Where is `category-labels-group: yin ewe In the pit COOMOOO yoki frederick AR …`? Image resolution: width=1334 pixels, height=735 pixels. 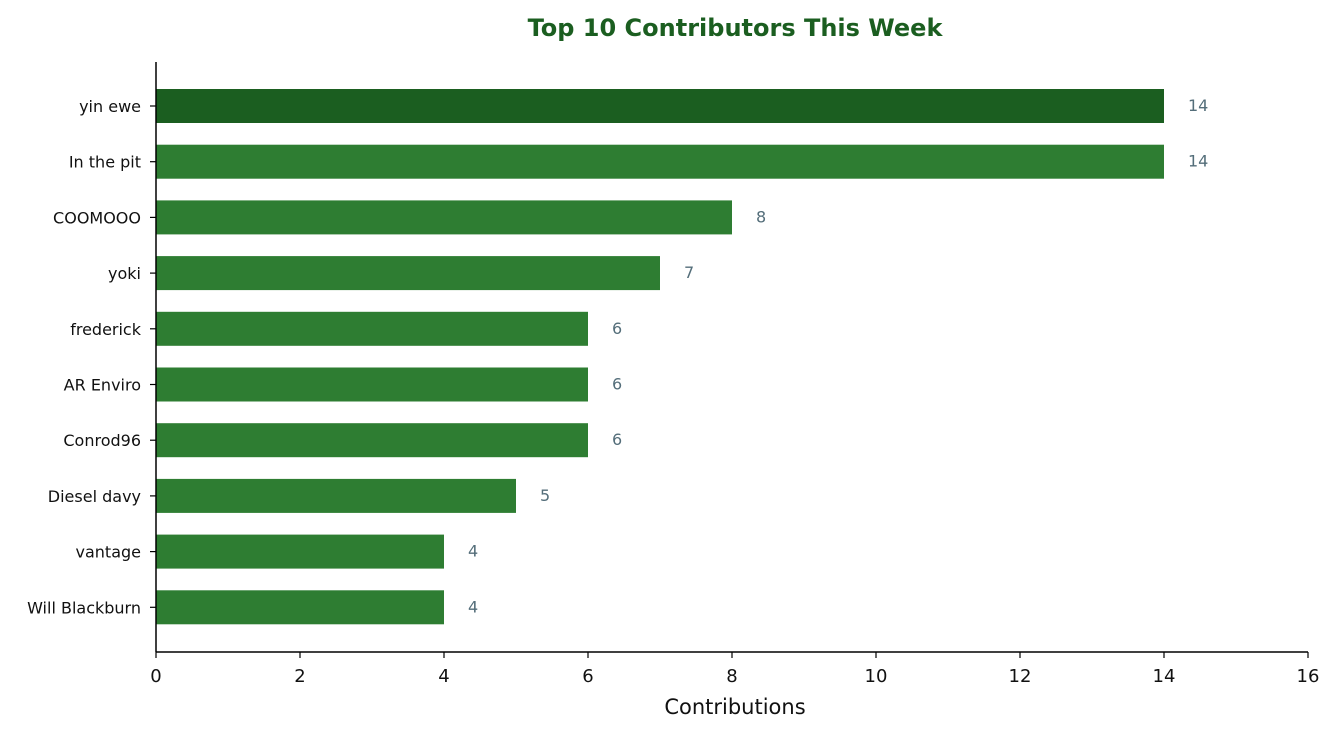 category-labels-group: yin ewe In the pit COOMOOO yoki frederick AR … is located at coordinates (91, 357).